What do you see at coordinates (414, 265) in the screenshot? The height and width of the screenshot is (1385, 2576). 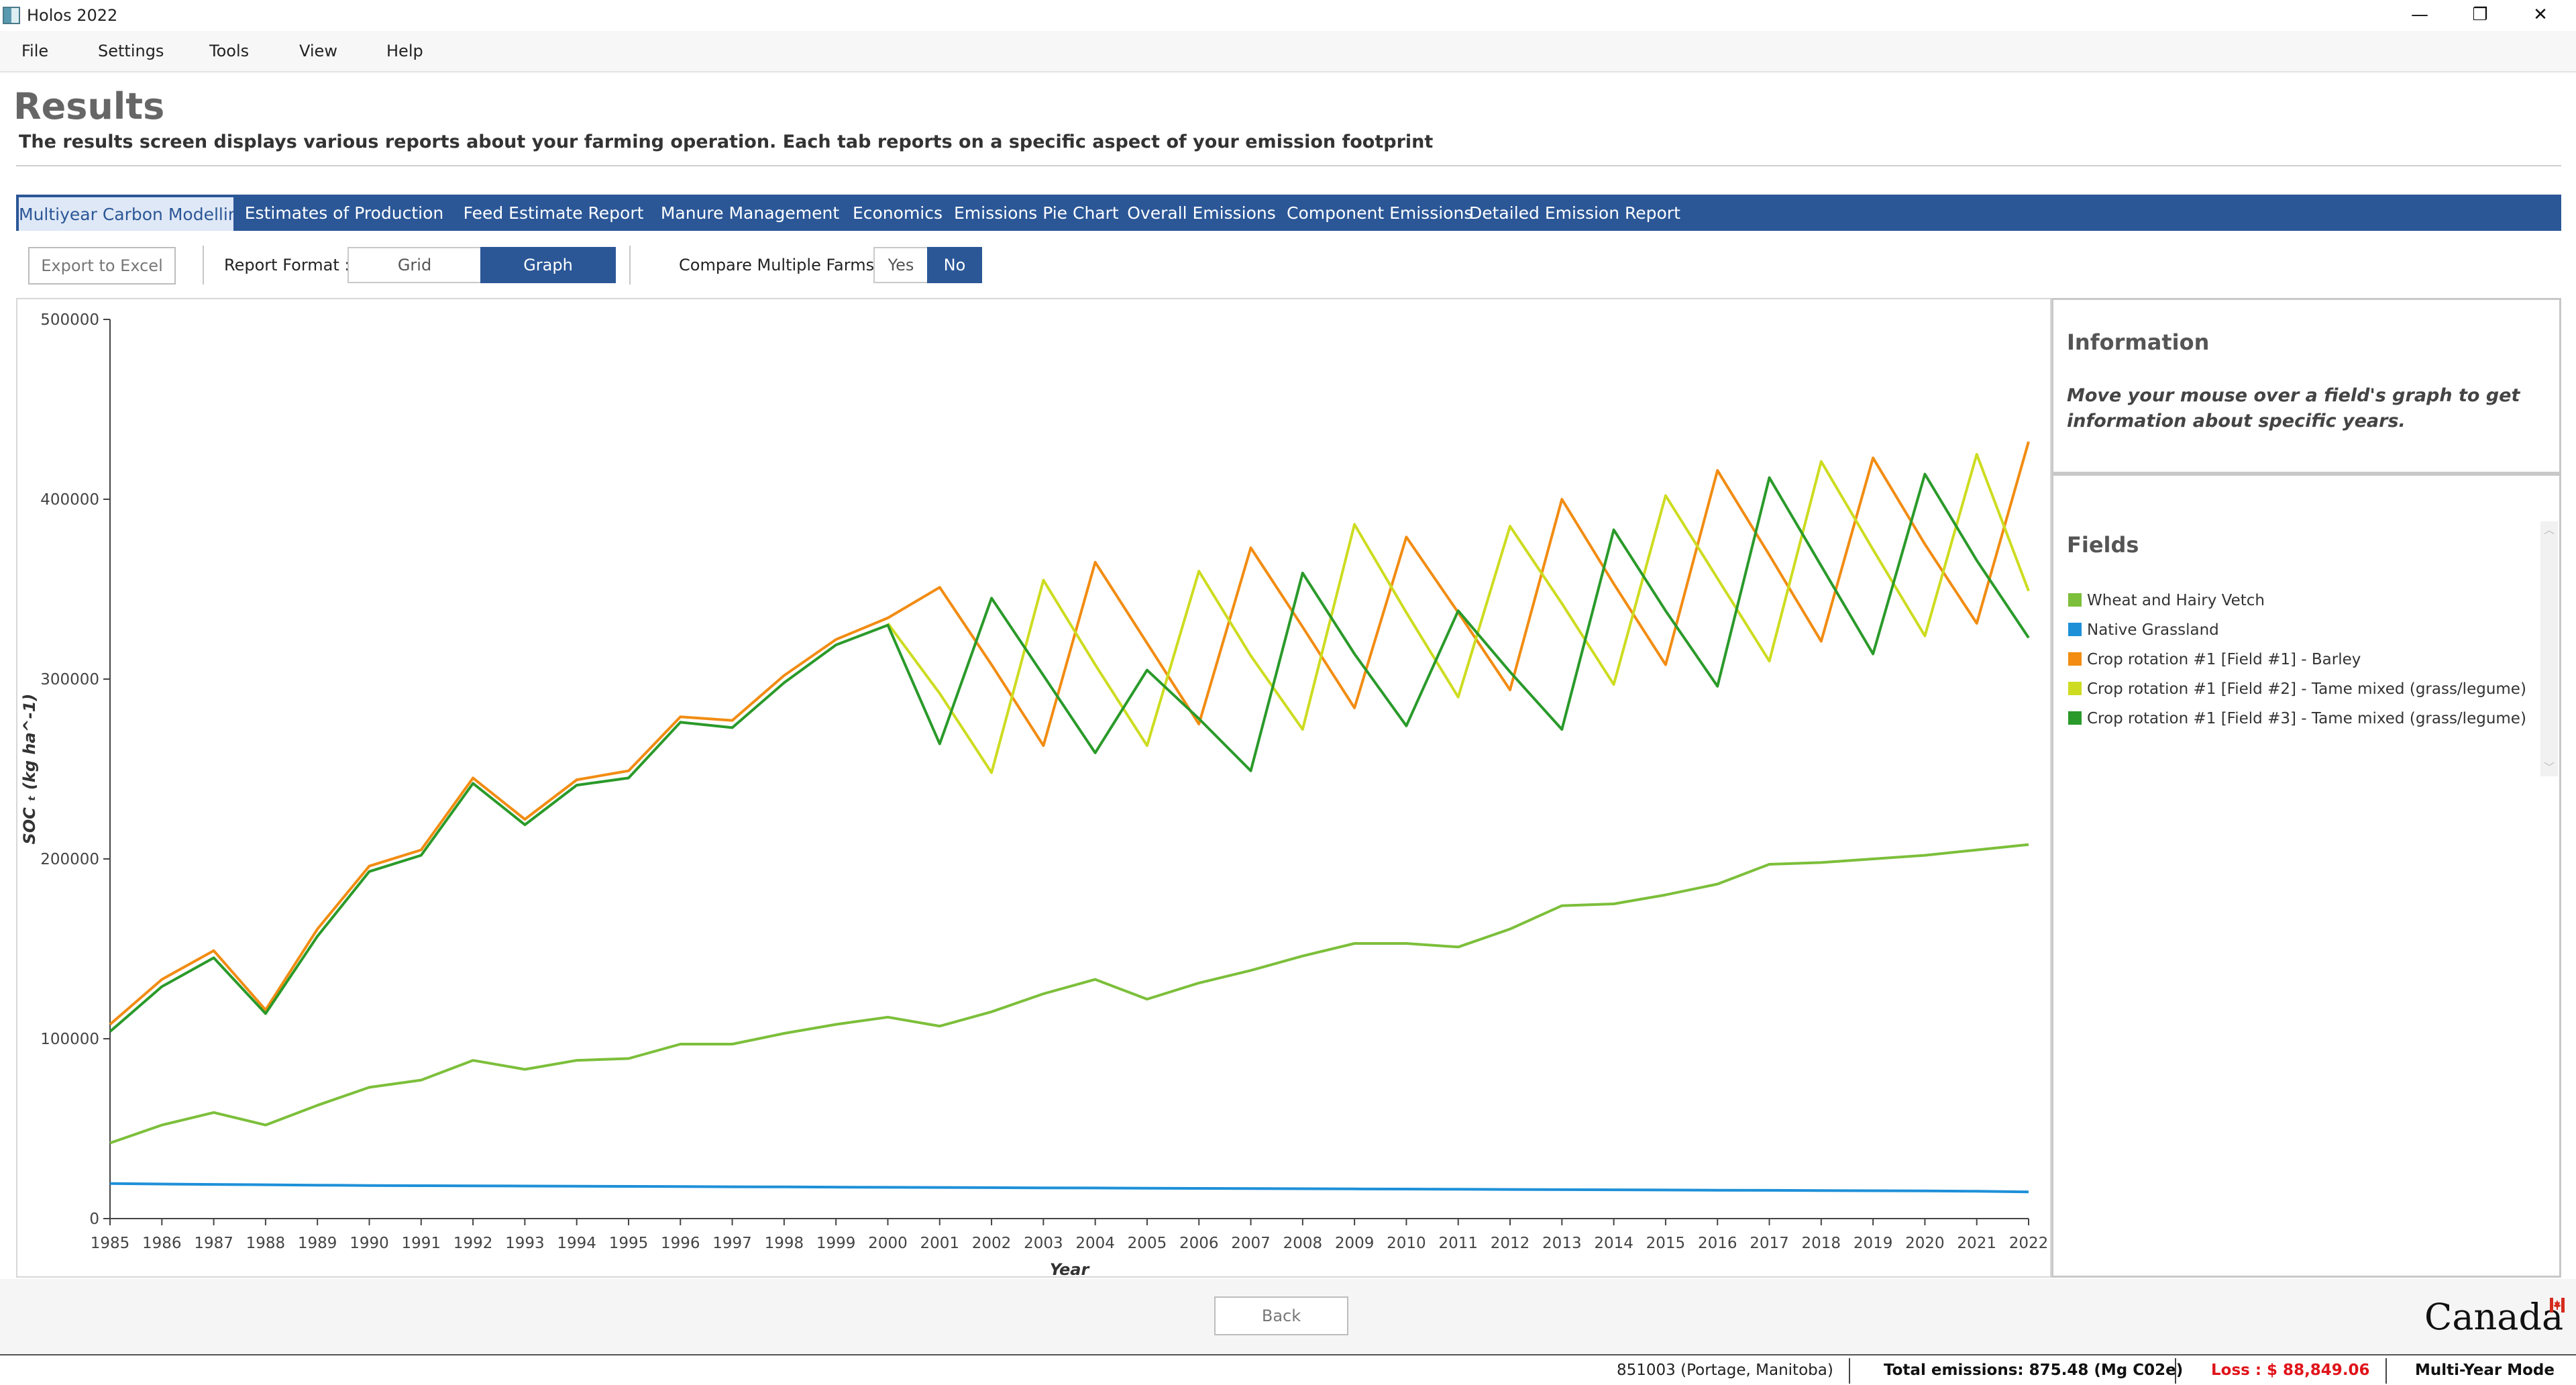 I see `format-grid-option: Grid` at bounding box center [414, 265].